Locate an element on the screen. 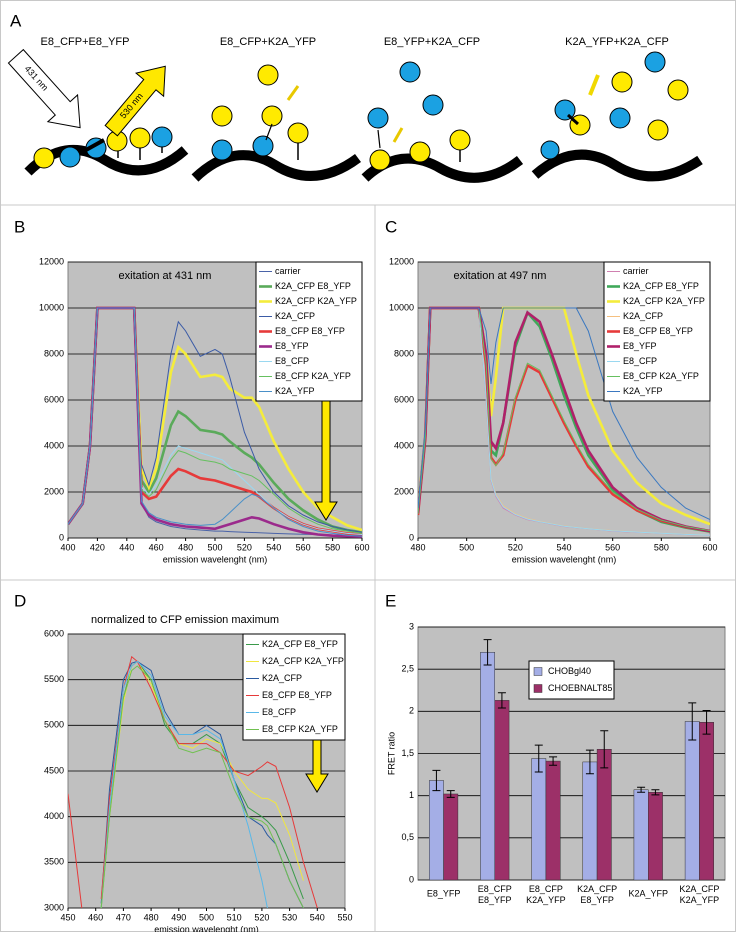  y-tick-label: 5500 is located at coordinates (54, 679).